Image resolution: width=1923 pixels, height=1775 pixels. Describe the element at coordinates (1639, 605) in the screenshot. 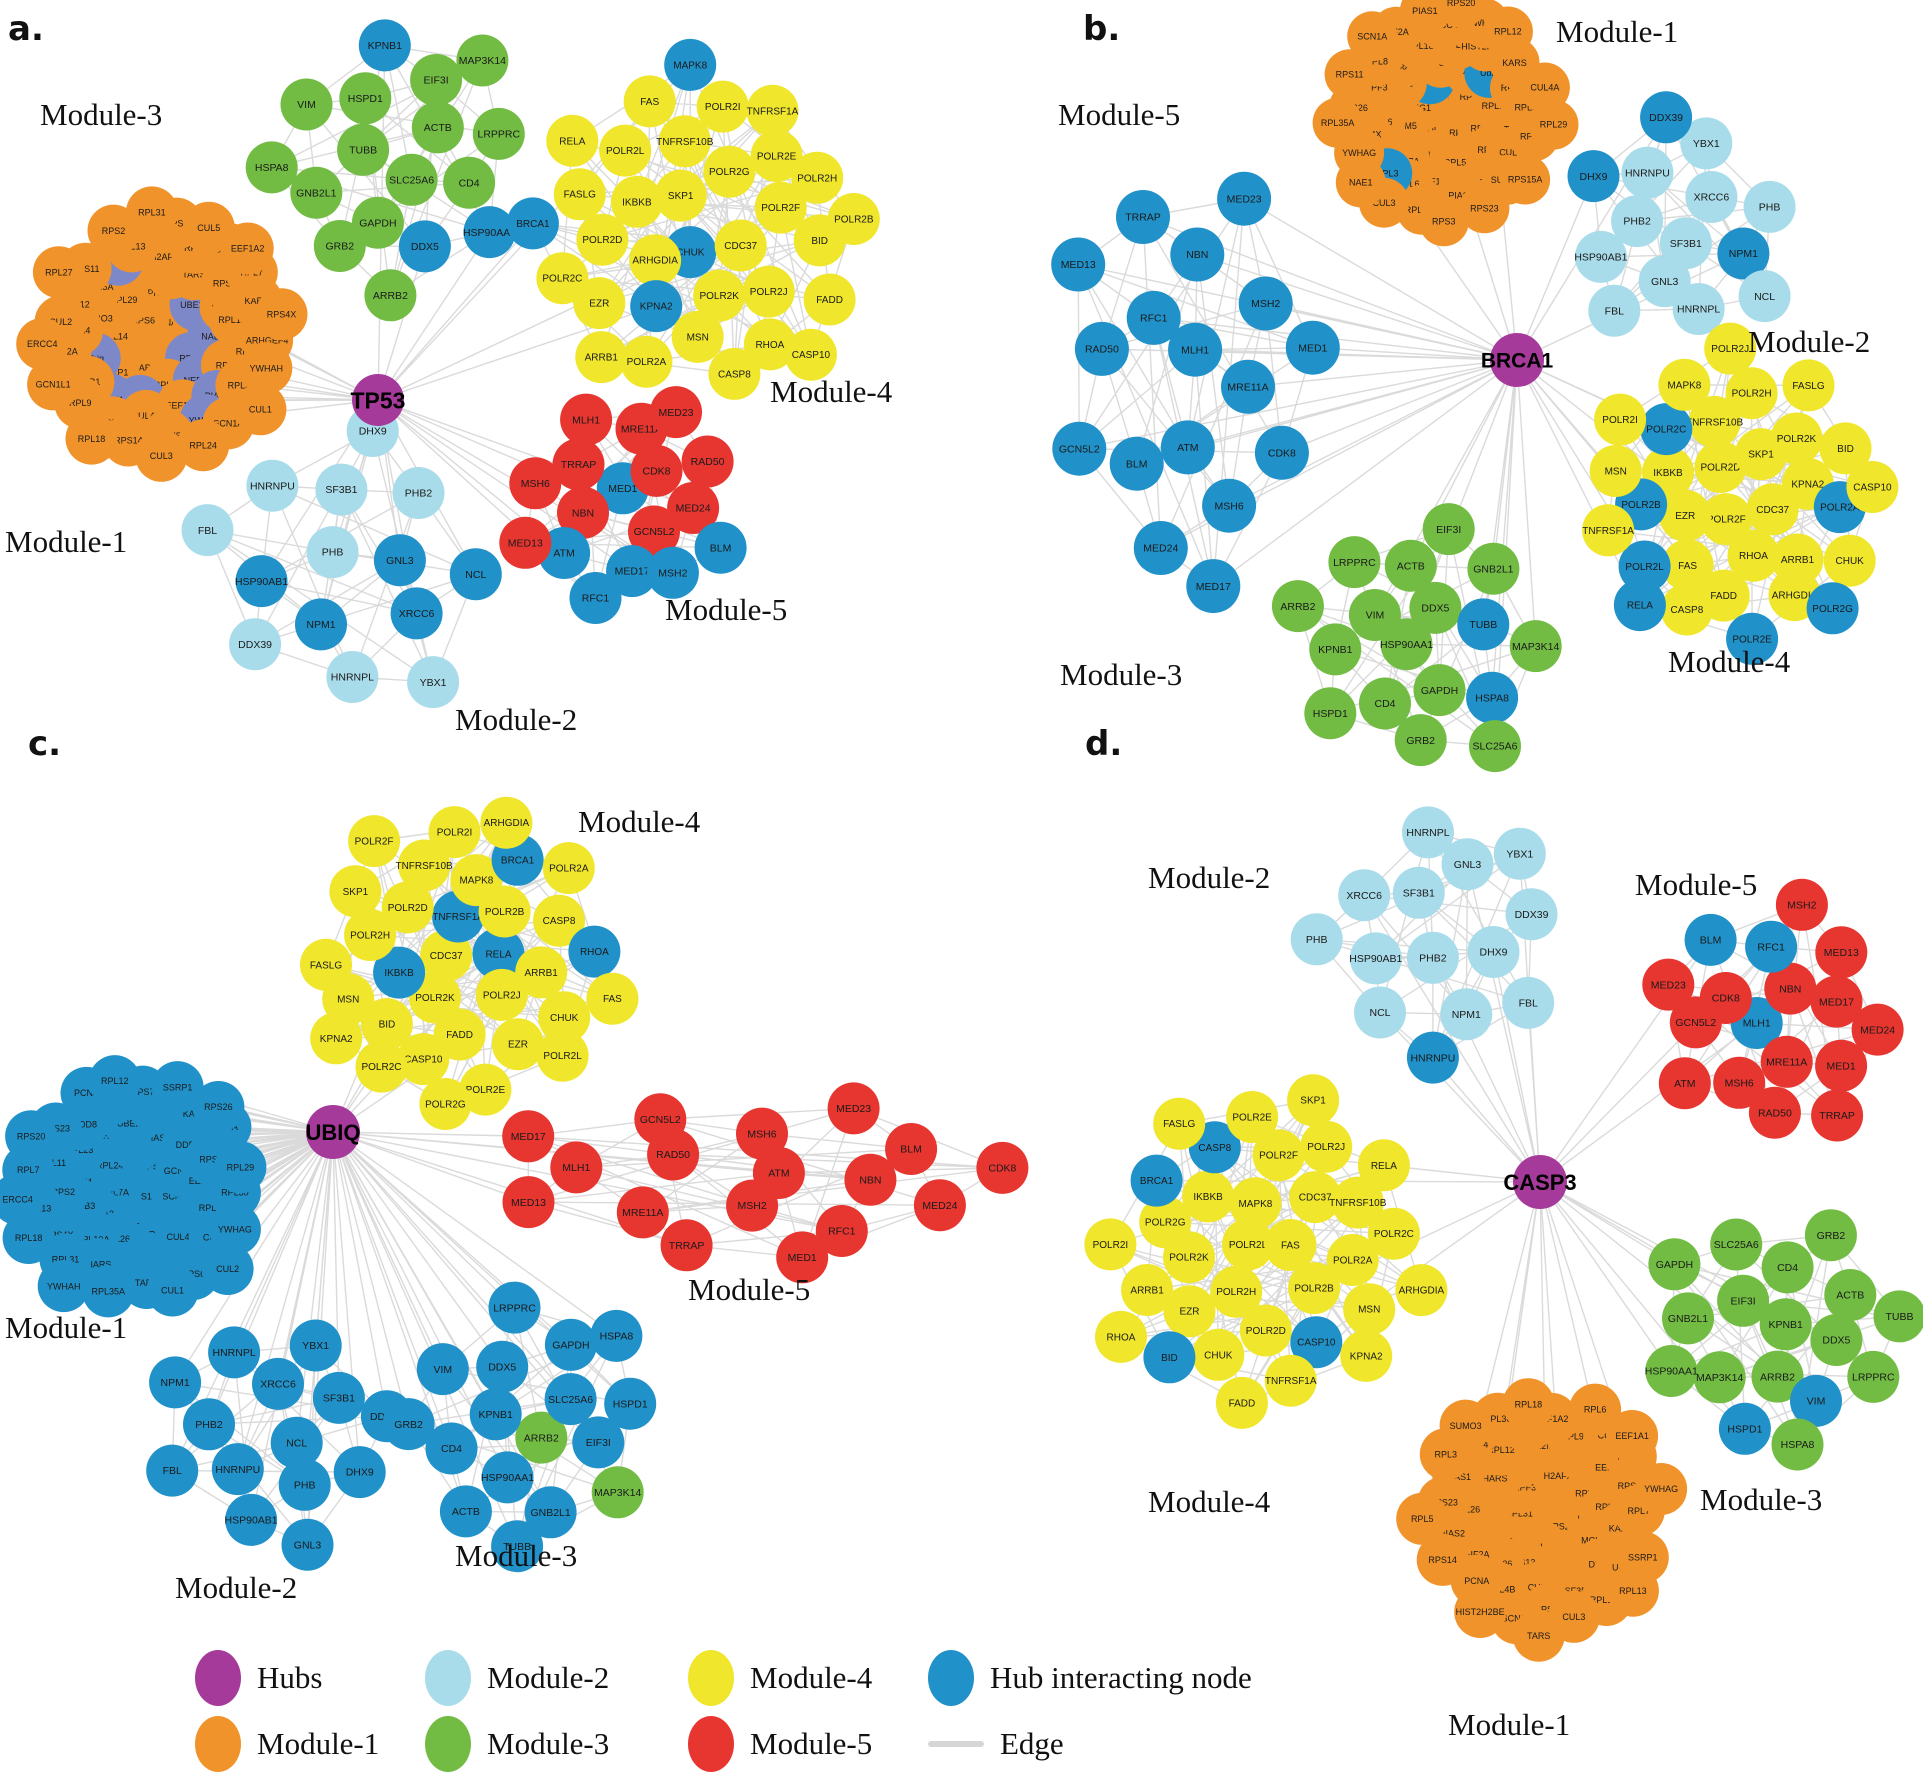

I see `gene-node-RELA` at that location.